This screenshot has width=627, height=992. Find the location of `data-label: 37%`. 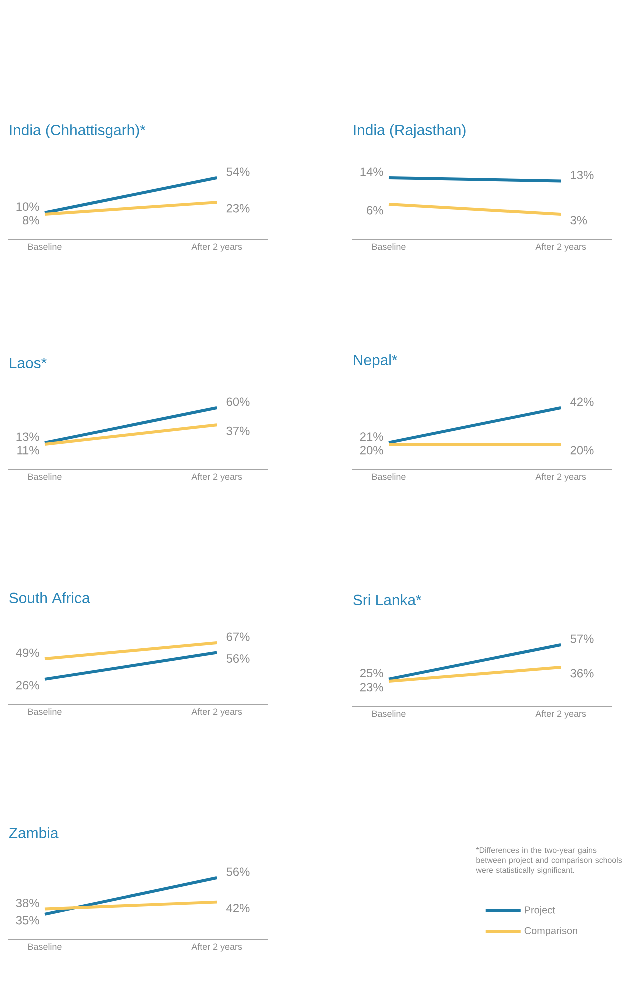

data-label: 37% is located at coordinates (238, 431).